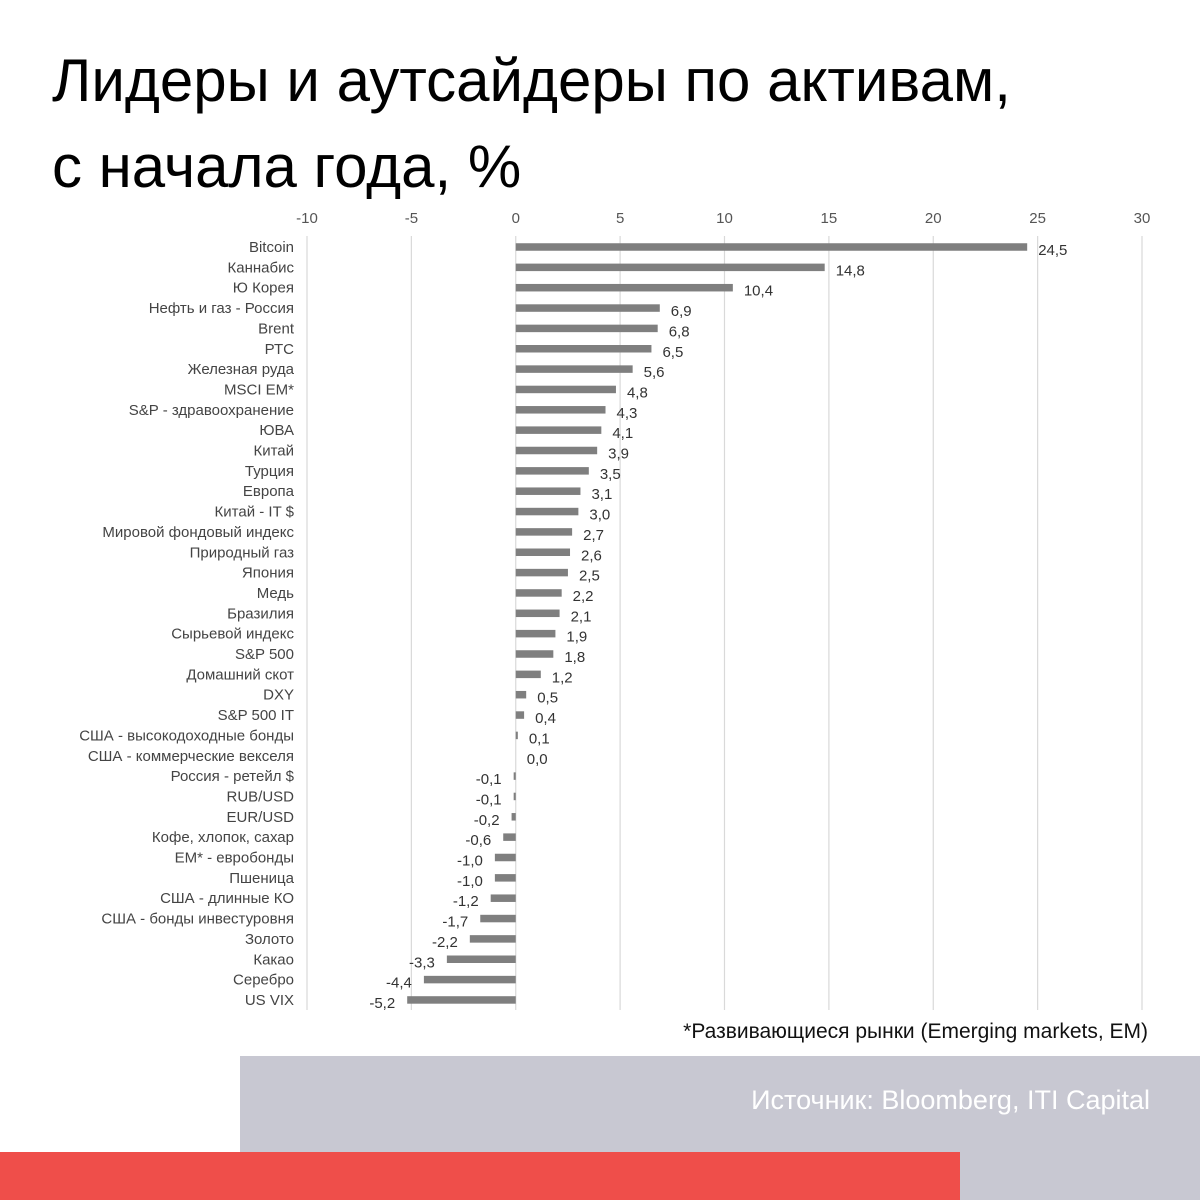 Image resolution: width=1200 pixels, height=1200 pixels. I want to click on category-label: Серебро, so click(263, 980).